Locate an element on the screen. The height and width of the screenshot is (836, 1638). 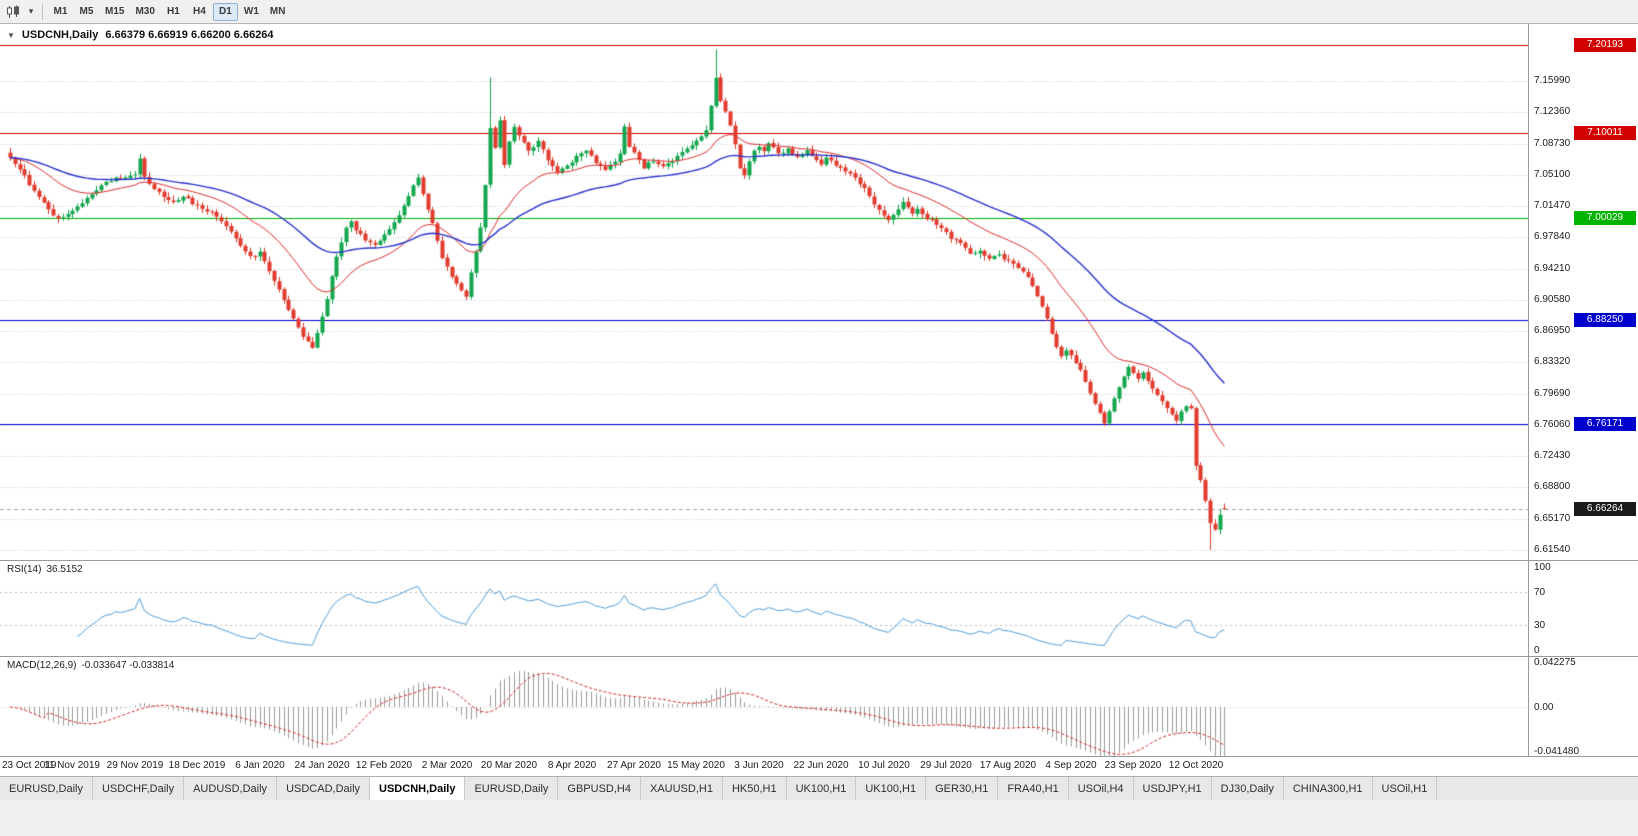
timeframe-button: H1 is located at coordinates (173, 12).